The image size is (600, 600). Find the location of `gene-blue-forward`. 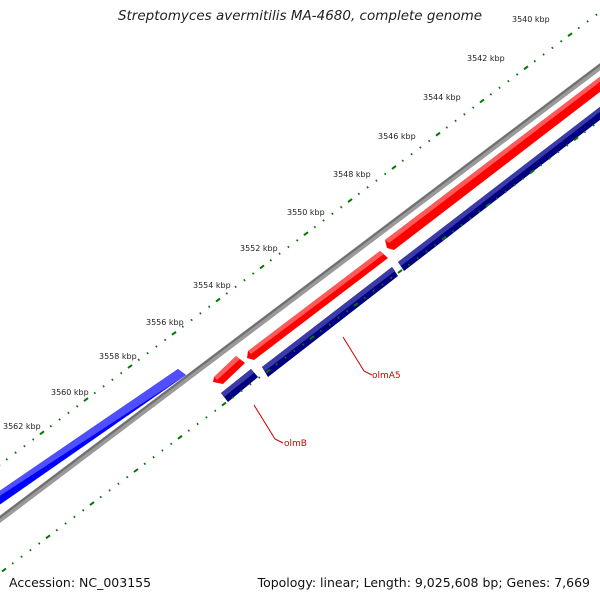

gene-blue-forward is located at coordinates (93, 438).